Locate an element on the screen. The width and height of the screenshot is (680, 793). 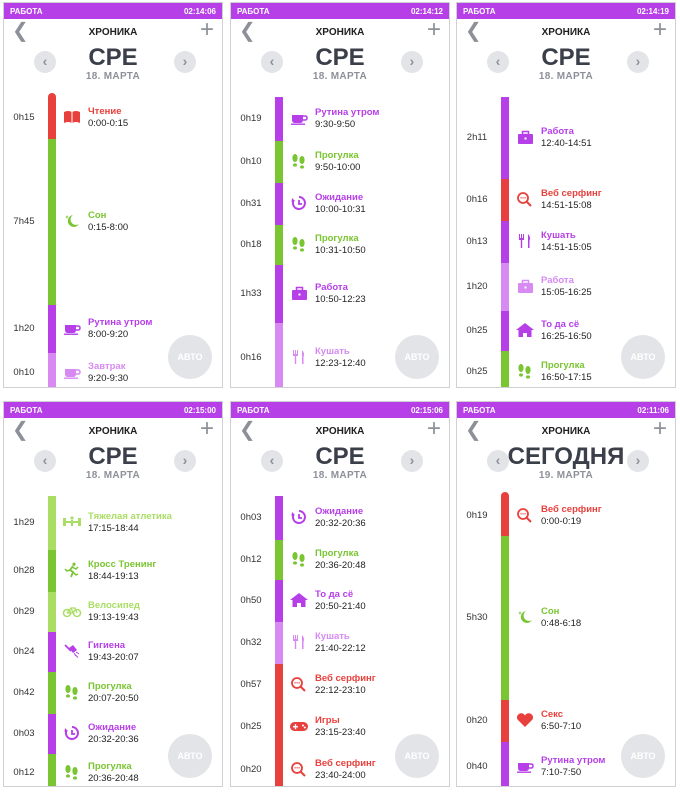
timeline-entry: 0h10 Прогулка 9:50-10:00 is located at coordinates (340, 162).